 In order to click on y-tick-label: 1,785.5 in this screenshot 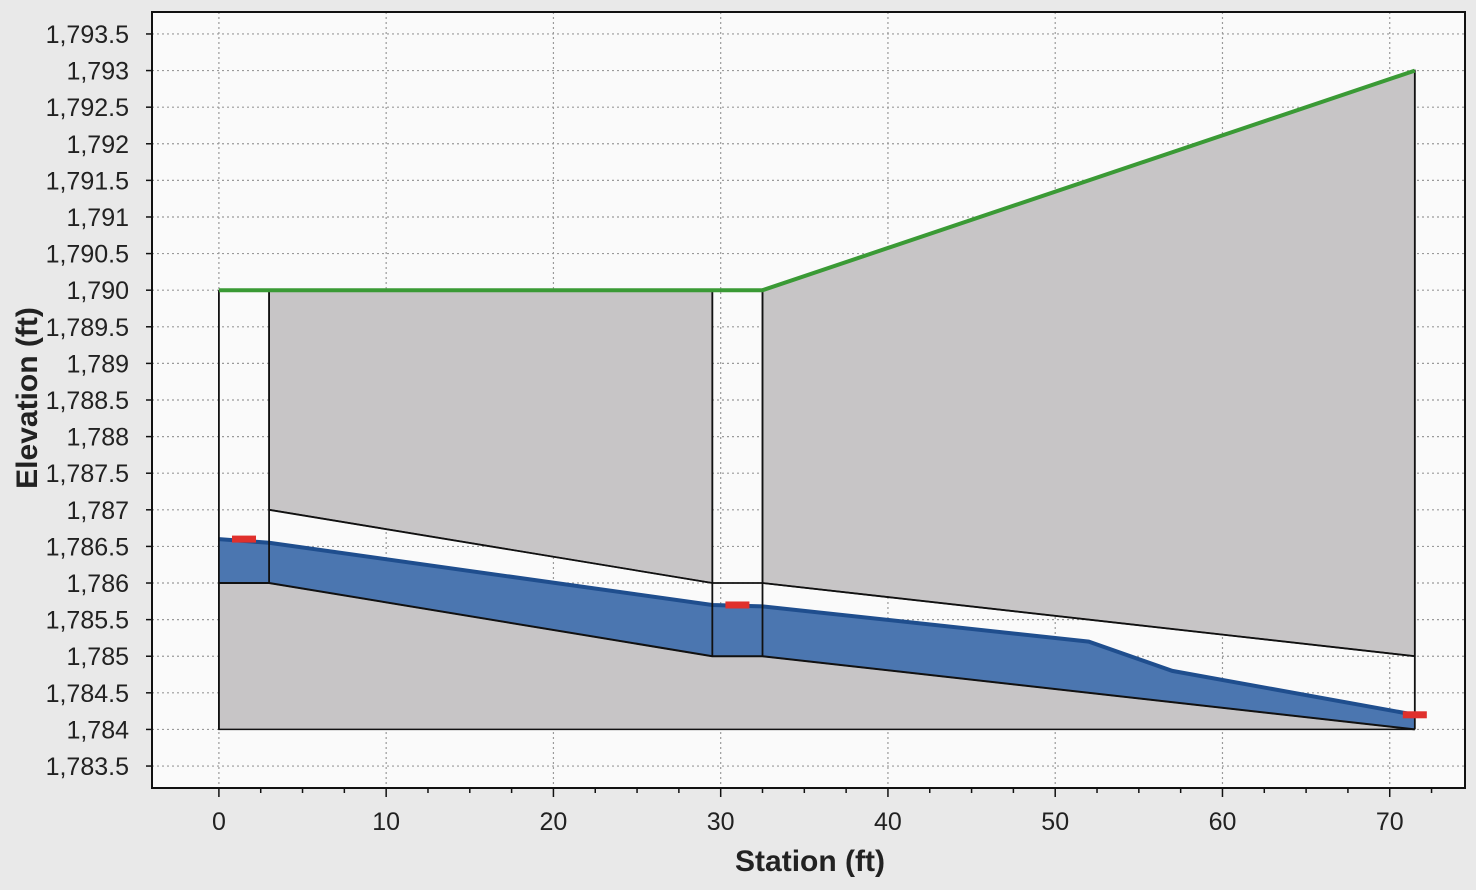, I will do `click(87, 621)`.